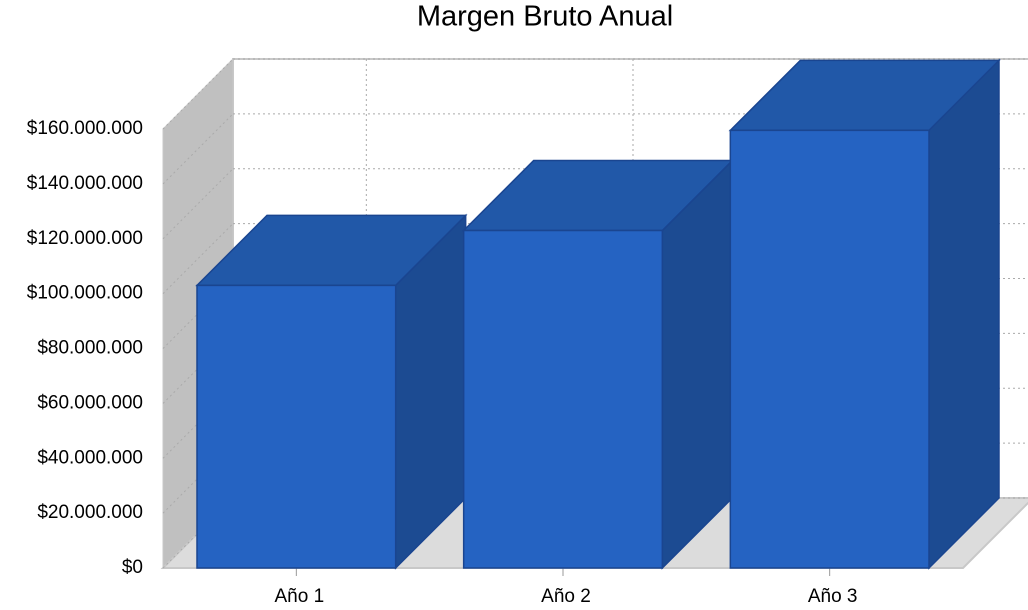 The height and width of the screenshot is (610, 1028). What do you see at coordinates (90, 402) in the screenshot?
I see `y-tick-label: $60.000.000` at bounding box center [90, 402].